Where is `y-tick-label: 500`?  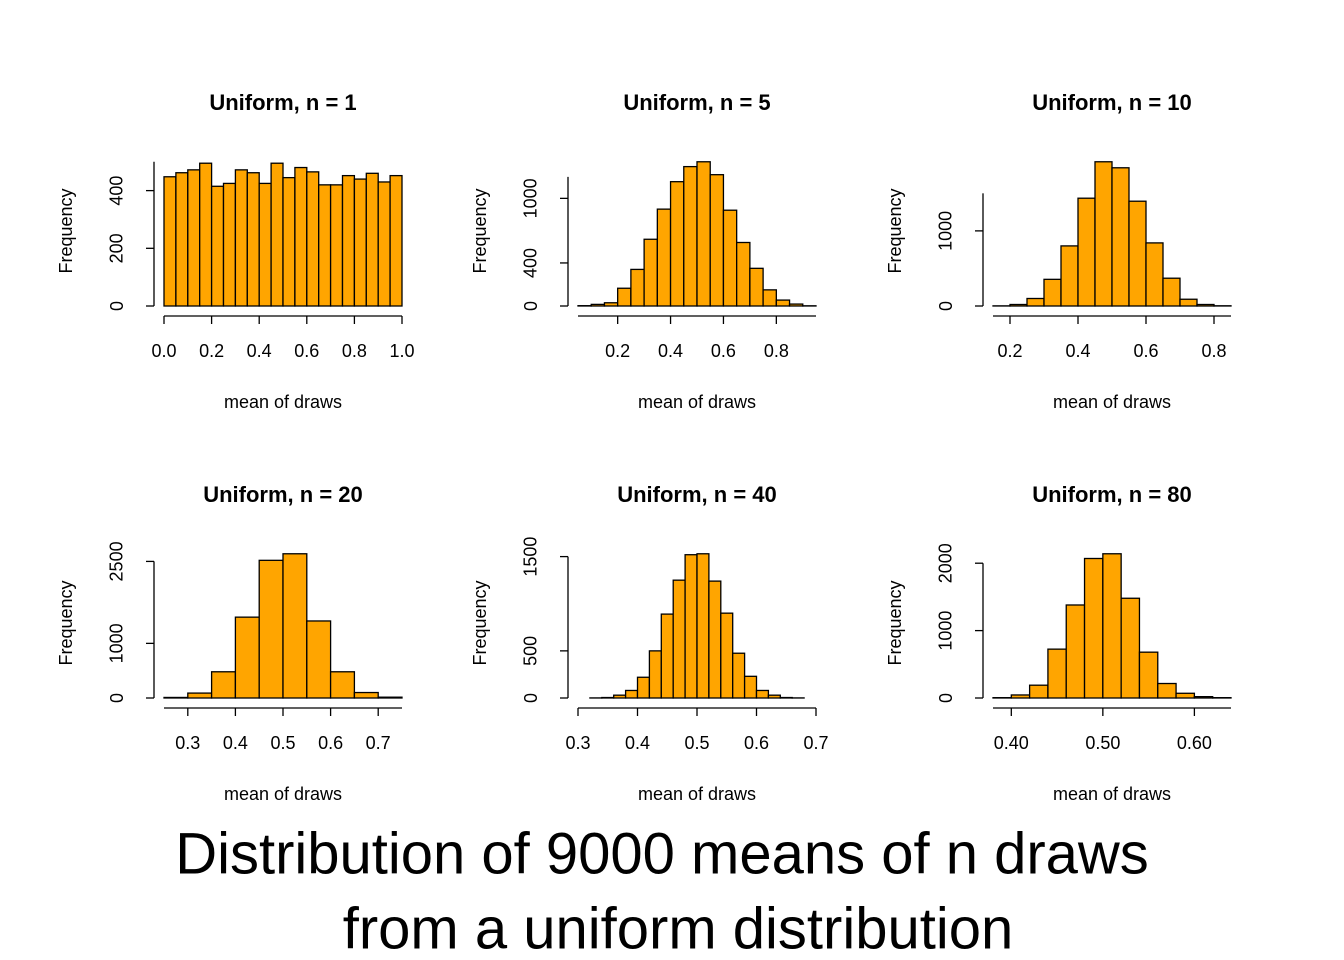
y-tick-label: 500 is located at coordinates (531, 651).